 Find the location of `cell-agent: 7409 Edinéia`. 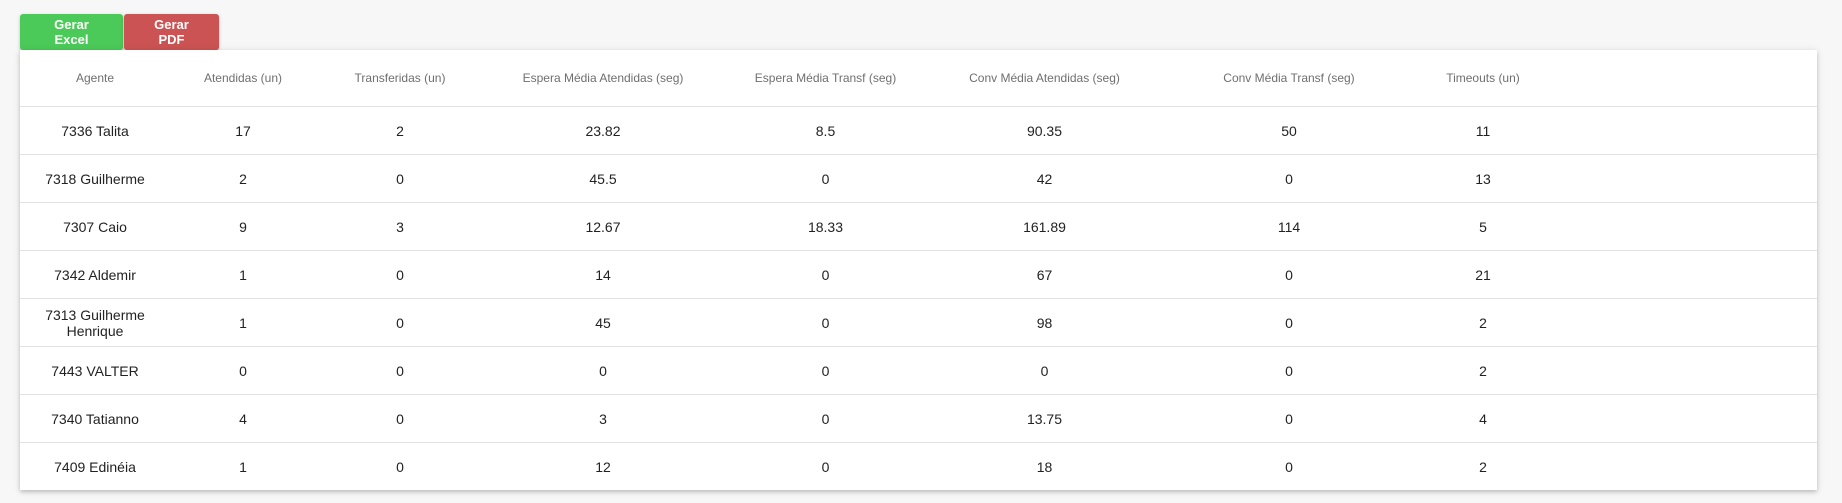

cell-agent: 7409 Edinéia is located at coordinates (95, 466).